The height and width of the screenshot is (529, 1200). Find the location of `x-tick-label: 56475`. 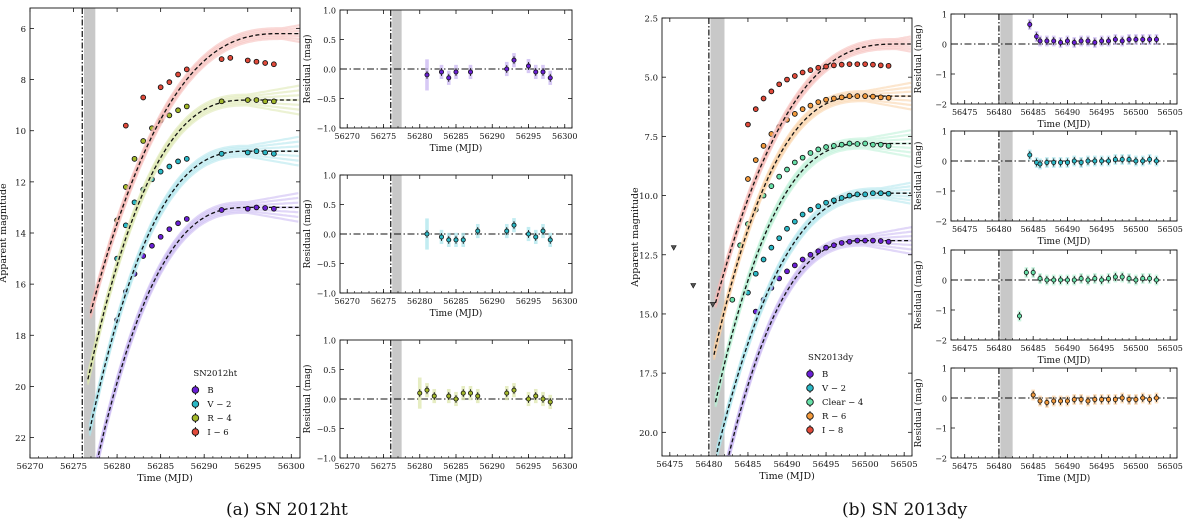

x-tick-label: 56475 is located at coordinates (964, 348).